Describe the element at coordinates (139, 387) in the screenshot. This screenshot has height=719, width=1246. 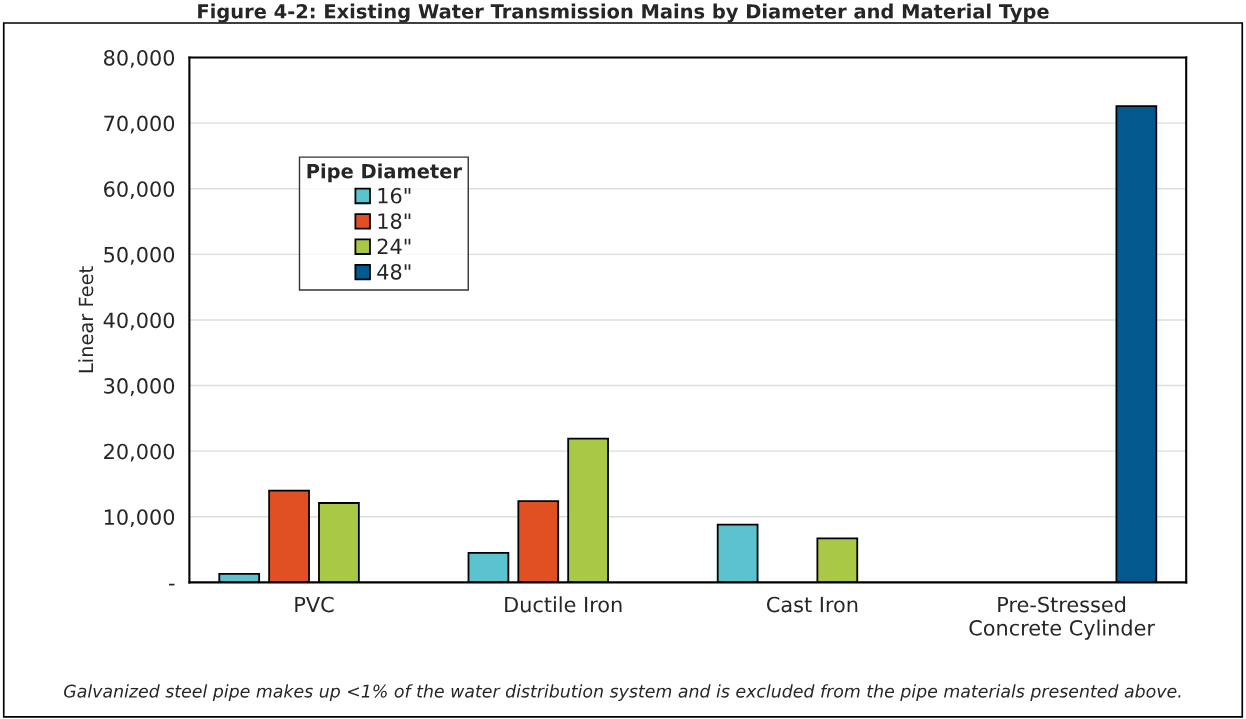
I see `y-tick-label: 30,000` at that location.